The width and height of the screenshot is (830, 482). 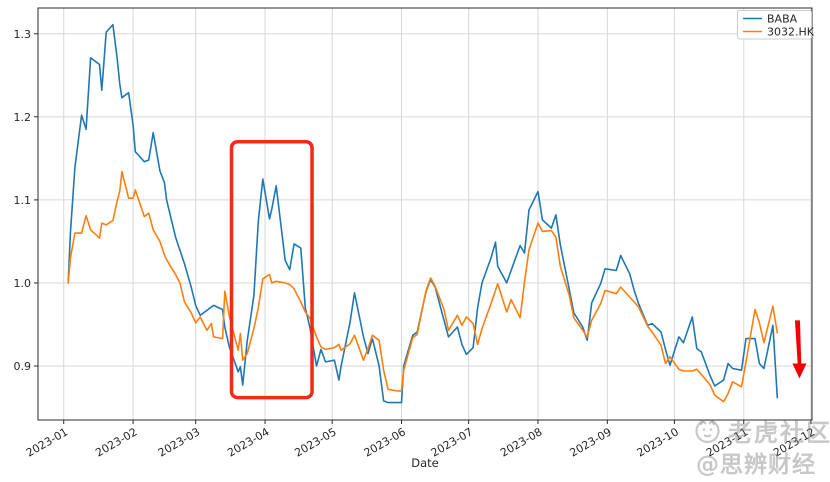 I want to click on down-arrow-annotation, so click(x=799, y=349).